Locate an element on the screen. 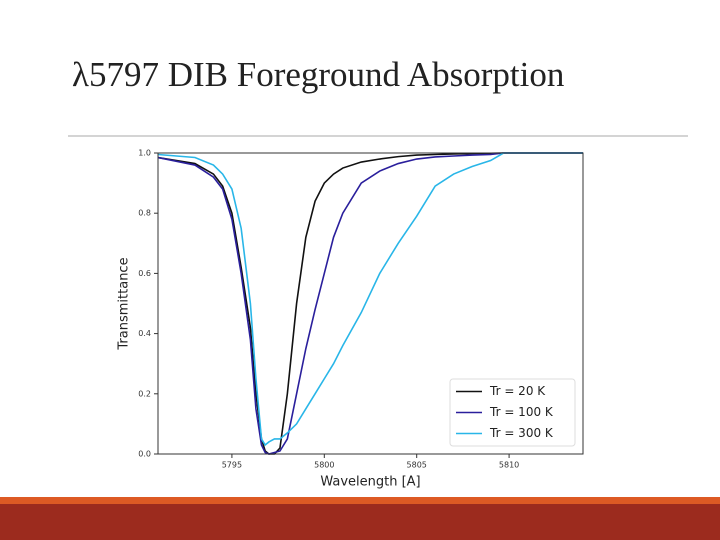 This screenshot has width=720, height=540. y-tick-label: 0.4 is located at coordinates (144, 333).